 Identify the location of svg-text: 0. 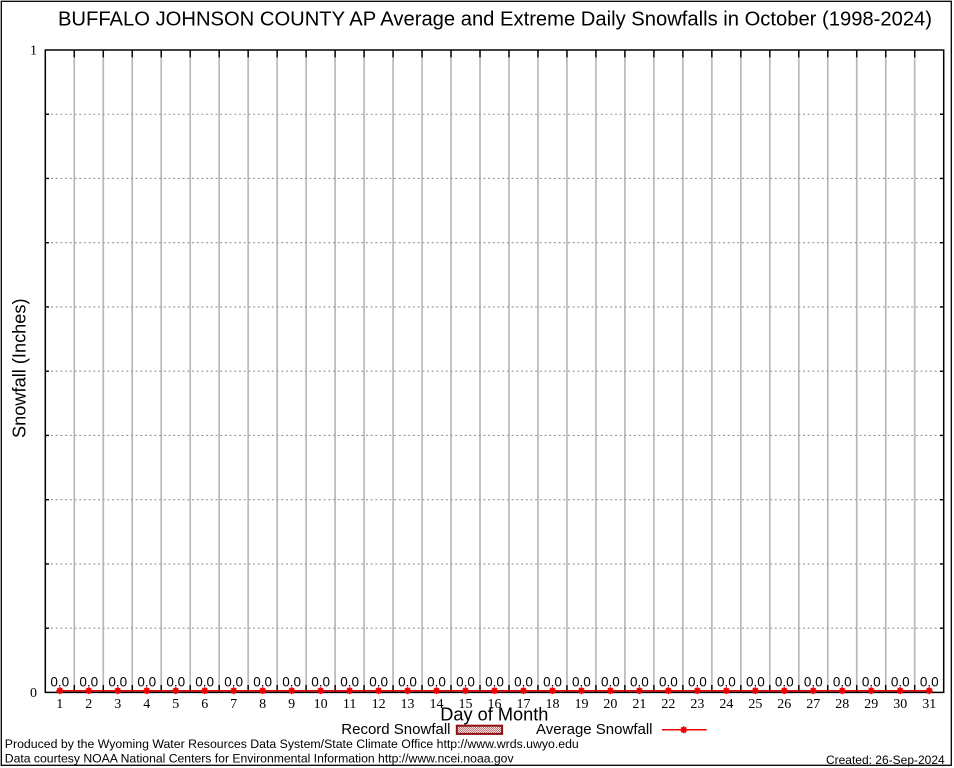
(33, 693).